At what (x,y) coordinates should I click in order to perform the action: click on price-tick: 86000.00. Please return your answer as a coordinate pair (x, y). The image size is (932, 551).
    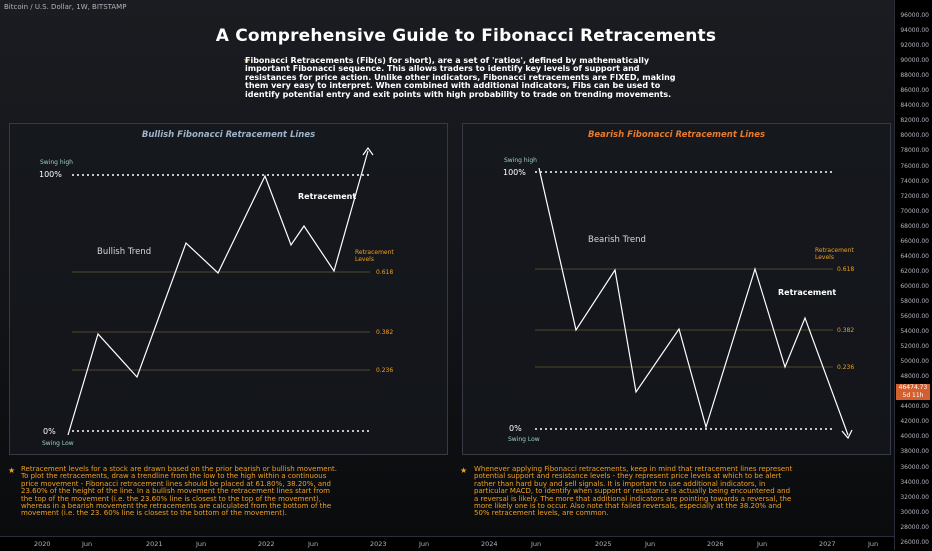
    Looking at the image, I should click on (914, 91).